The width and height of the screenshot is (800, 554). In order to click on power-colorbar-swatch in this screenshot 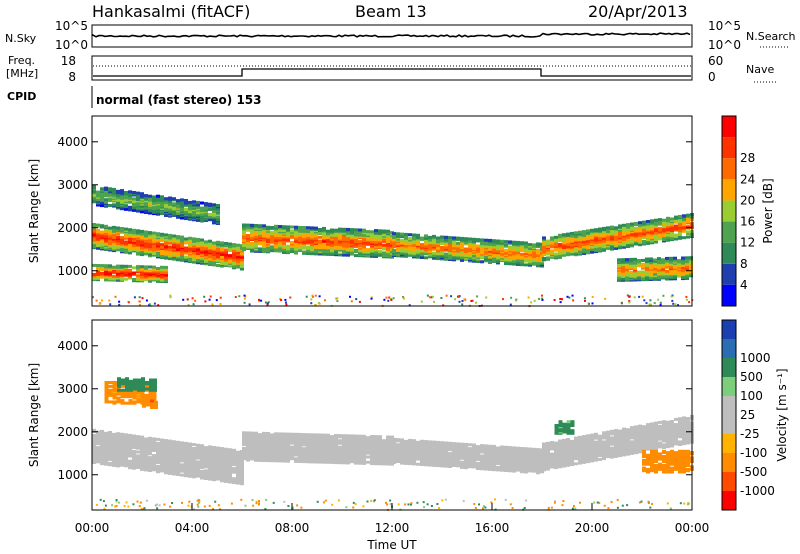, I will do `click(729, 274)`.